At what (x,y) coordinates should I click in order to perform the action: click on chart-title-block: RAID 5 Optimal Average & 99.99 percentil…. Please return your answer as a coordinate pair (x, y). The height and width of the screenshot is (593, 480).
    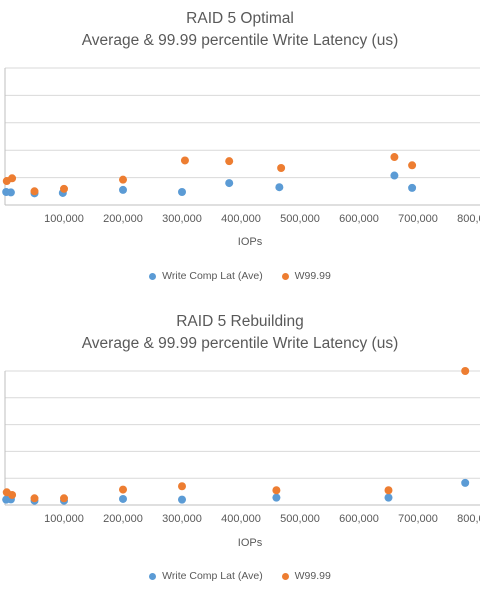
    Looking at the image, I should click on (240, 30).